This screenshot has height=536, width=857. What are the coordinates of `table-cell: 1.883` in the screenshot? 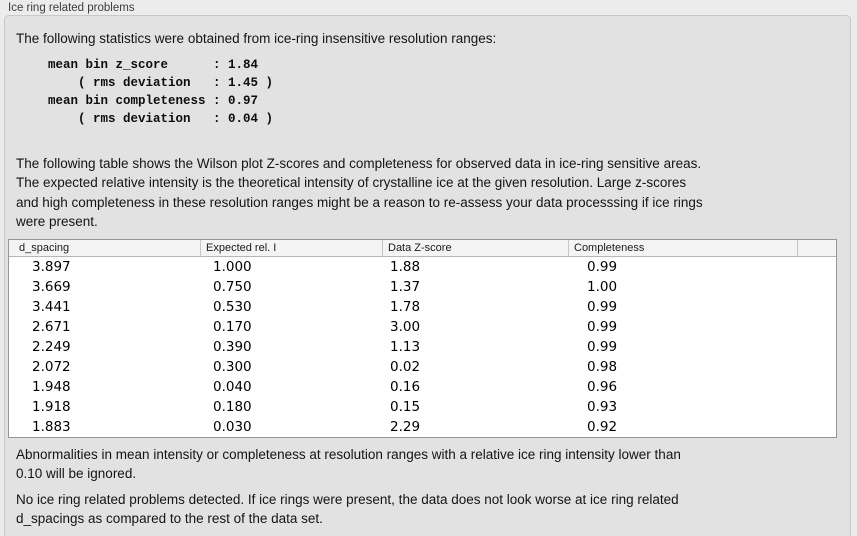 It's located at (51, 427).